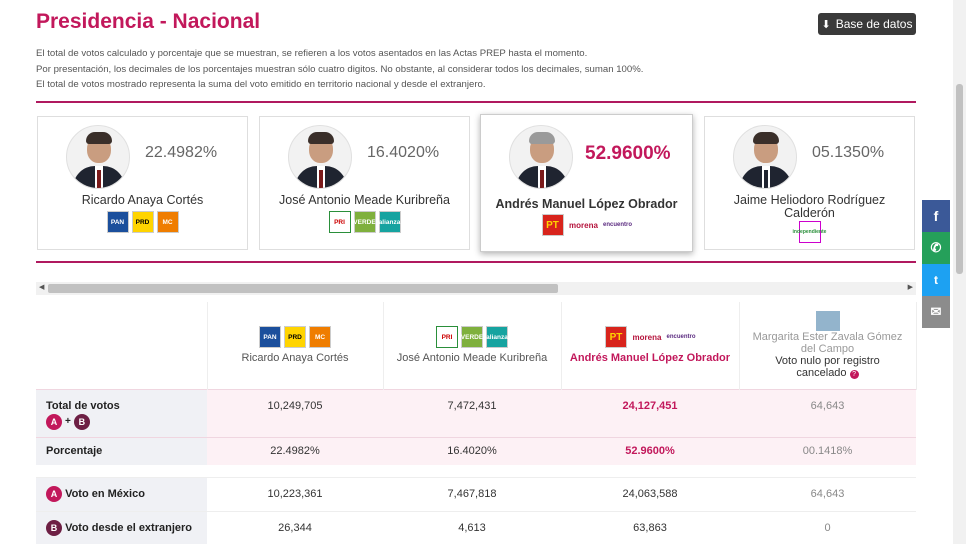 This screenshot has height=544, width=966. What do you see at coordinates (472, 493) in the screenshot?
I see `table-cell: 7,467,818` at bounding box center [472, 493].